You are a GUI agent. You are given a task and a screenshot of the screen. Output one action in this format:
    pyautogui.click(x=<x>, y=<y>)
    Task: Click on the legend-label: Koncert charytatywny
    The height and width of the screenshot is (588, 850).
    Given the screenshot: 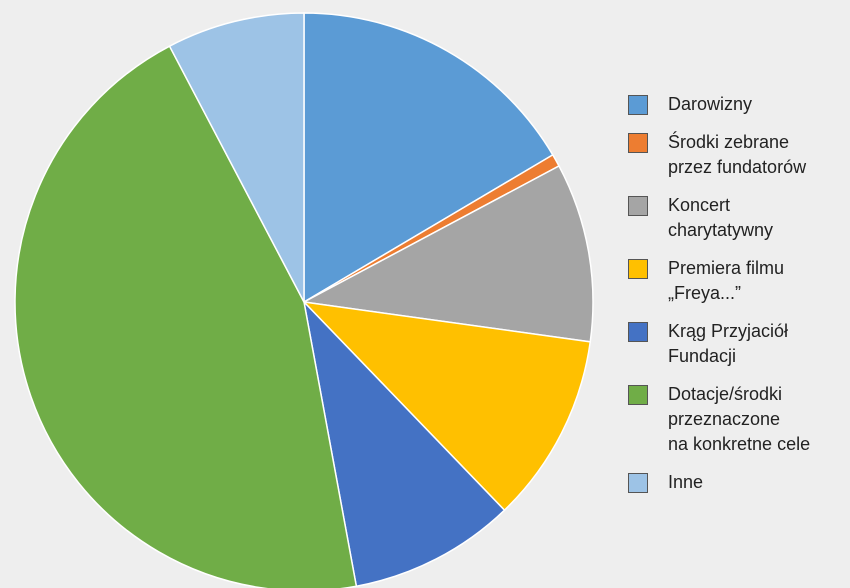 What is the action you would take?
    pyautogui.click(x=721, y=217)
    